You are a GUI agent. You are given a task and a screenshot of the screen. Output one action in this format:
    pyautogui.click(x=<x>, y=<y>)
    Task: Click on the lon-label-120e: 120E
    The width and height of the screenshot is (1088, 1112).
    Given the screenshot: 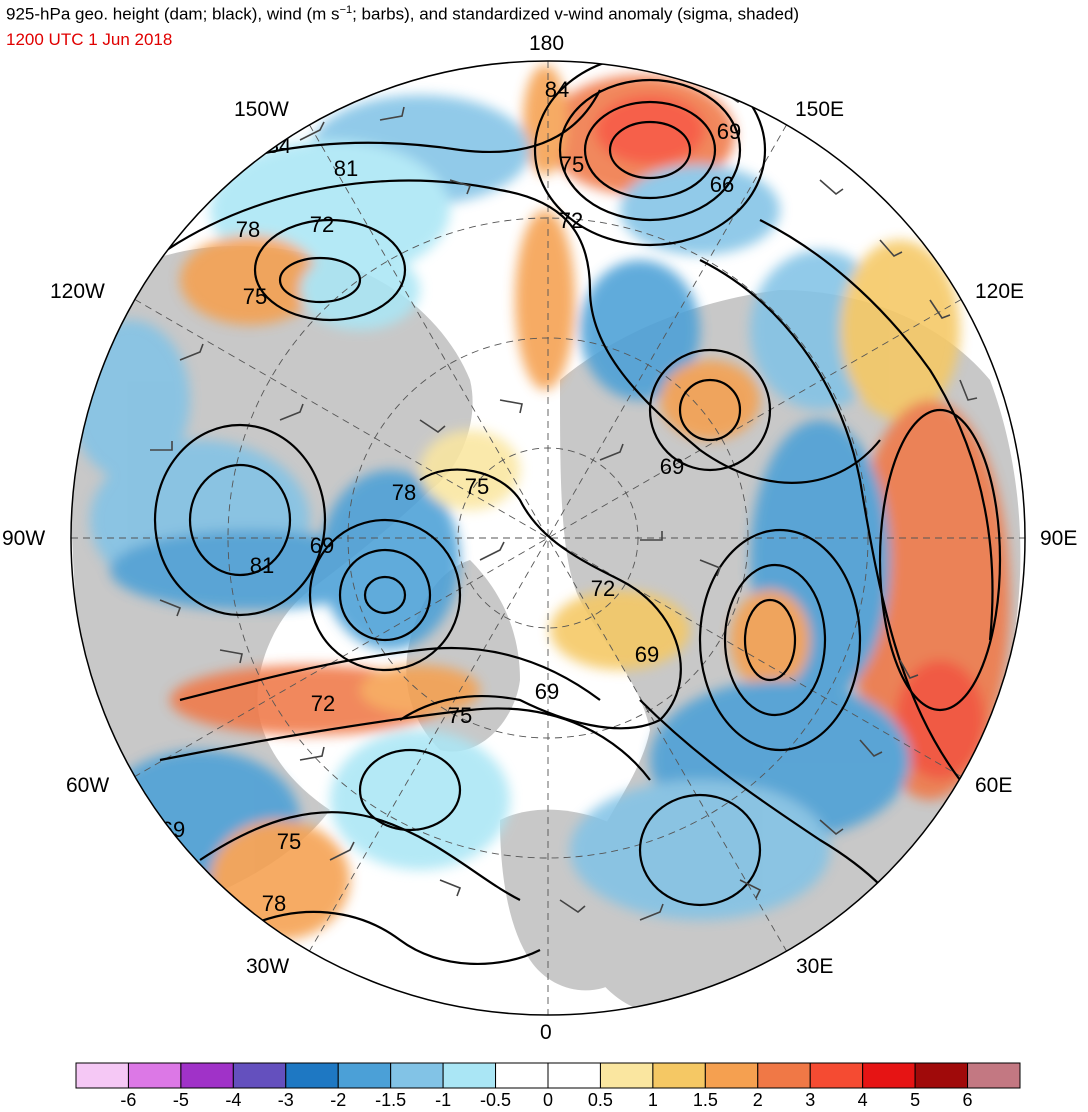 What is the action you would take?
    pyautogui.click(x=1000, y=291)
    